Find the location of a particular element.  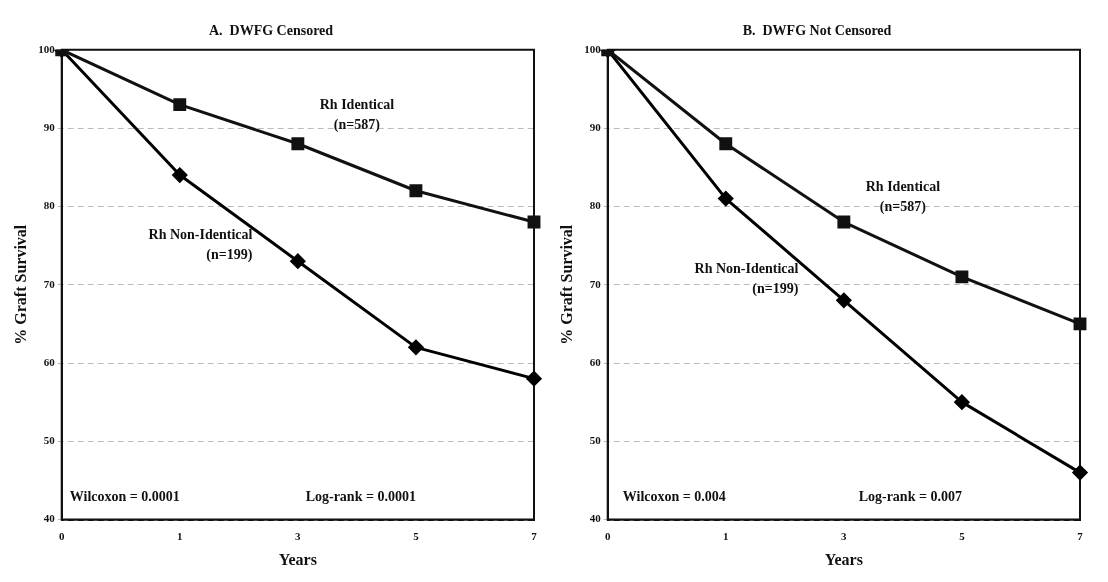

annotation: Log-rank = 0.007 is located at coordinates (910, 497).